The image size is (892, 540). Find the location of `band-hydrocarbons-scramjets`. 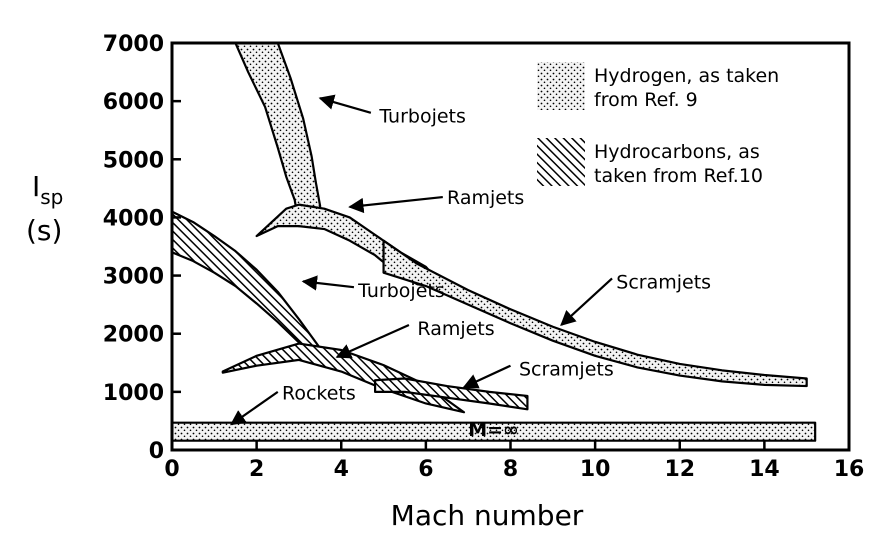

band-hydrocarbons-scramjets is located at coordinates (451, 394).